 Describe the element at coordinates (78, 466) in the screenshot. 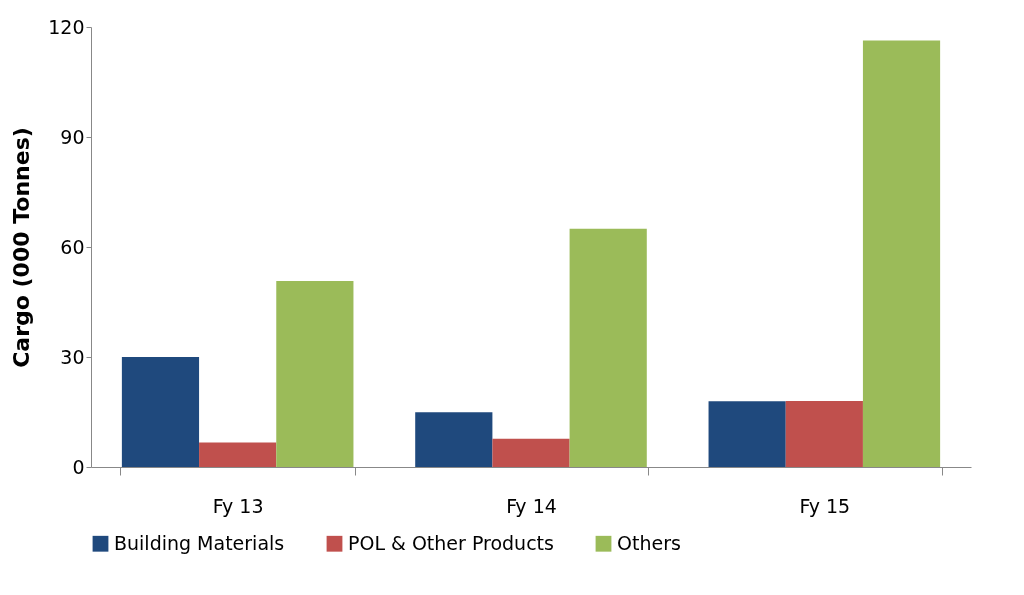

I see `y-tick-label: 0` at that location.